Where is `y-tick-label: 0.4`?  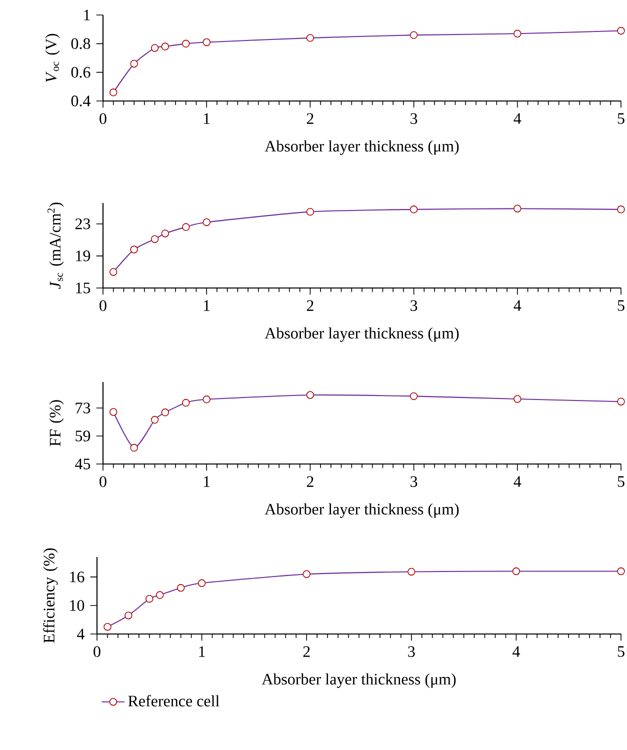 y-tick-label: 0.4 is located at coordinates (80, 101).